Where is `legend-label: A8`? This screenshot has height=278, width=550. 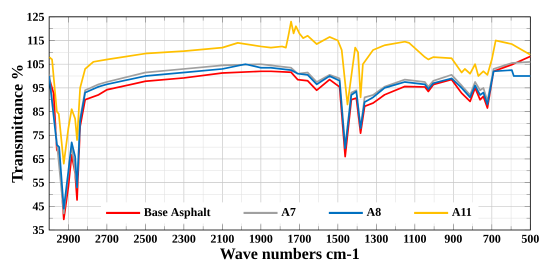
legend-label: A8 is located at coordinates (373, 212).